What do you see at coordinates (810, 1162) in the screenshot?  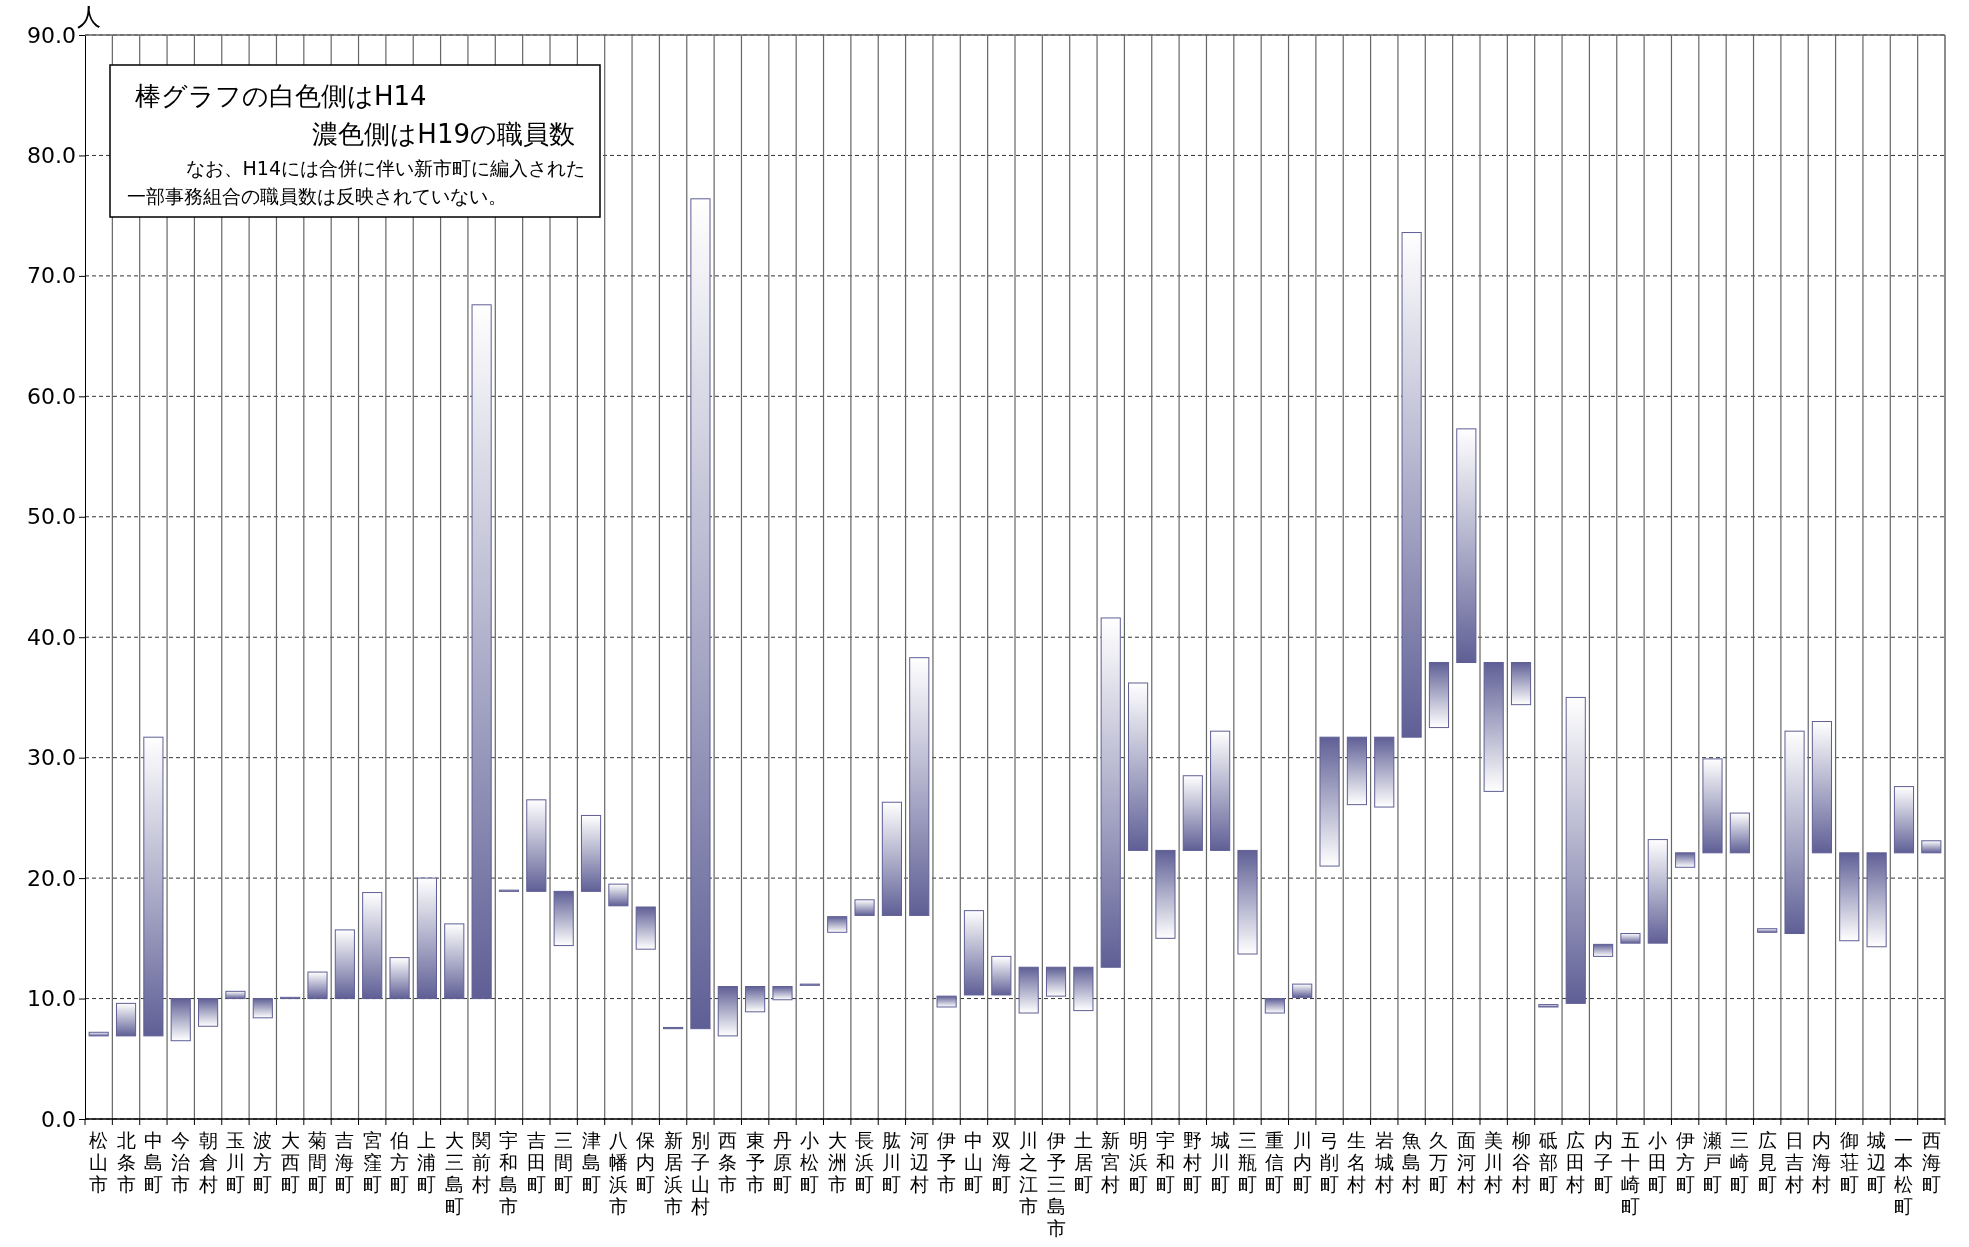 I see `x-tick-label: 小松町` at bounding box center [810, 1162].